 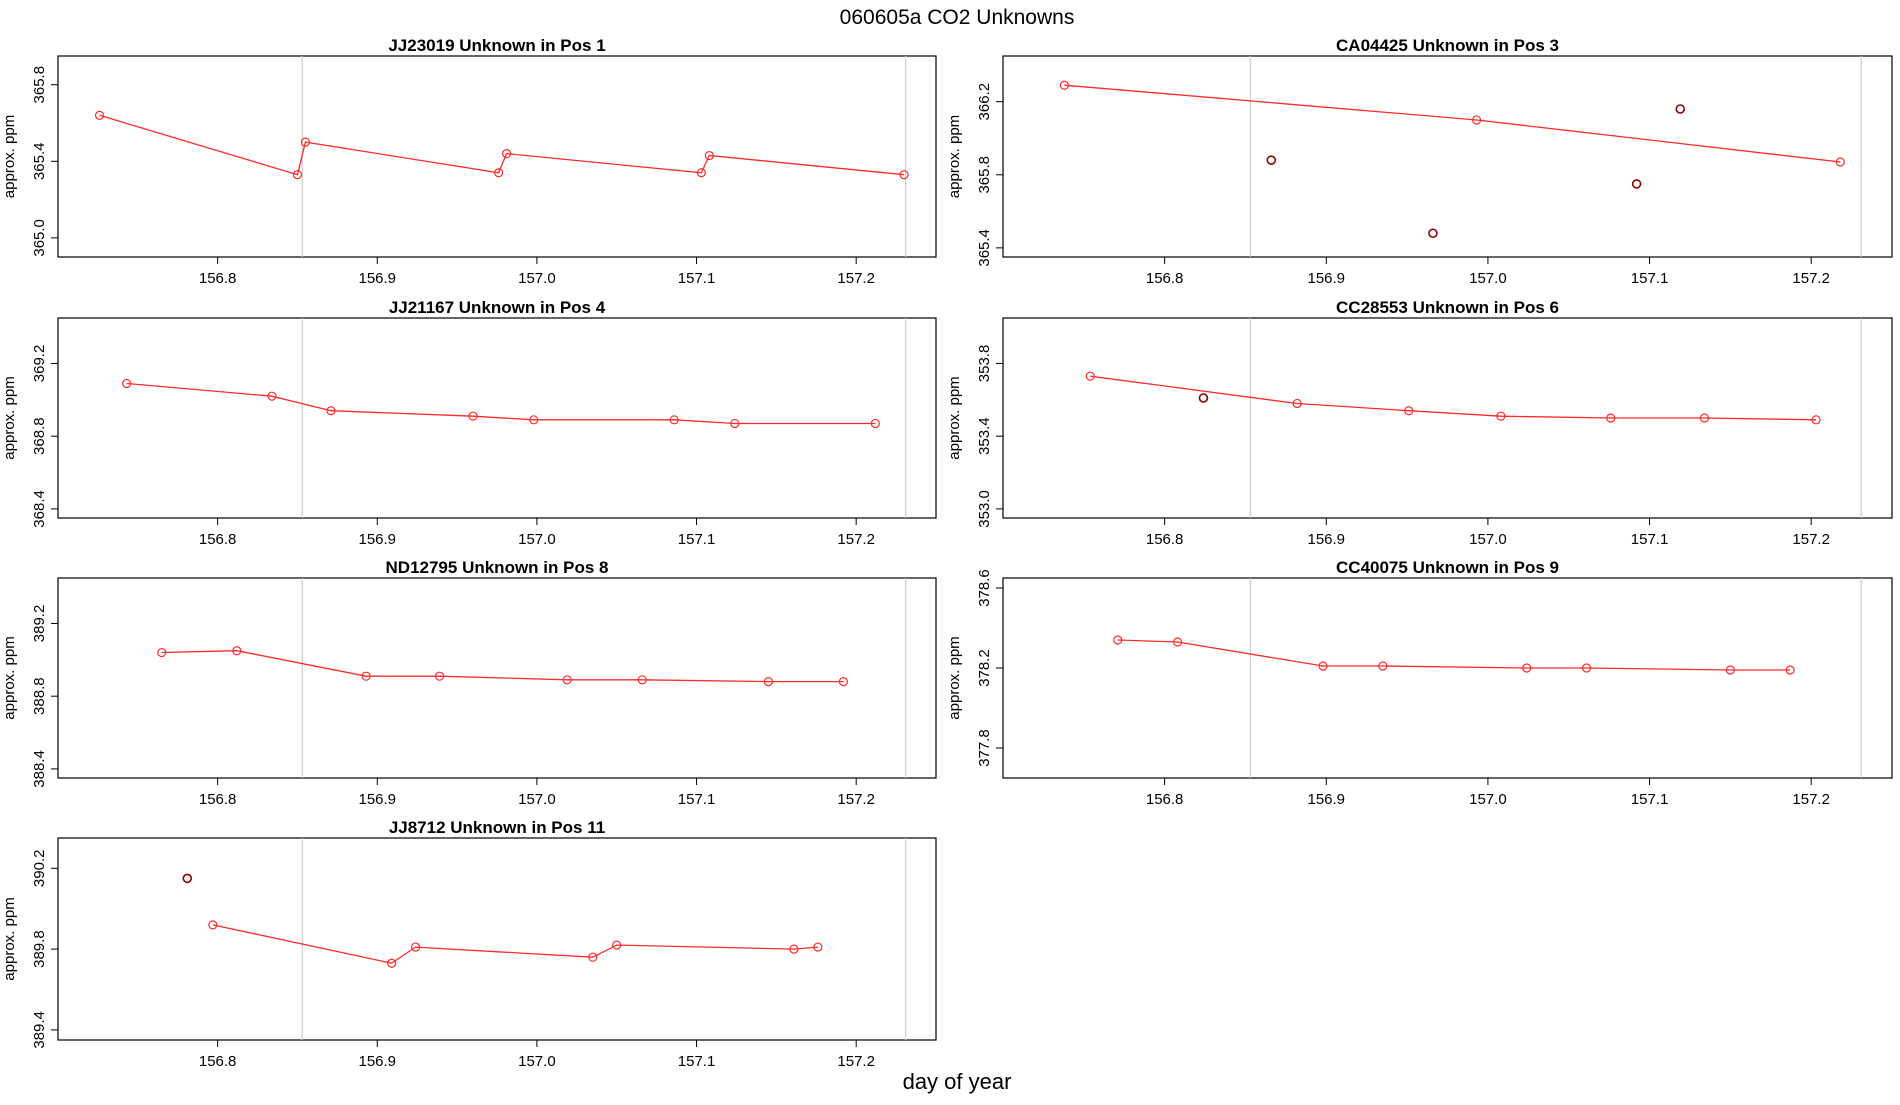 What do you see at coordinates (1447, 307) in the screenshot?
I see `panel-title: CC28553 Unknown in Pos 6` at bounding box center [1447, 307].